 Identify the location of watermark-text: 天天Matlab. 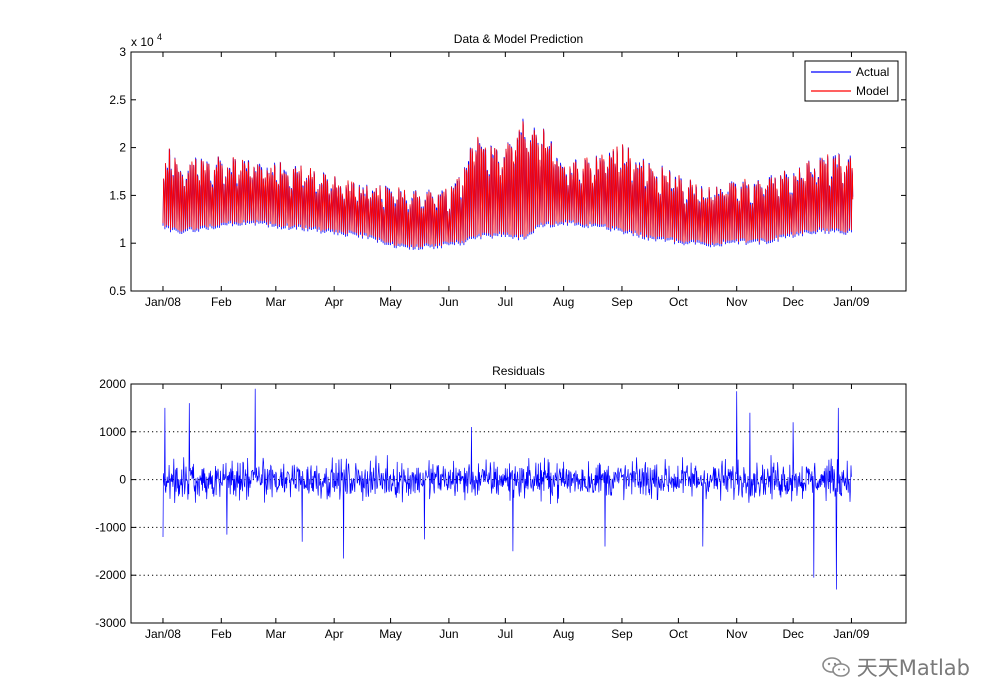
(913, 668).